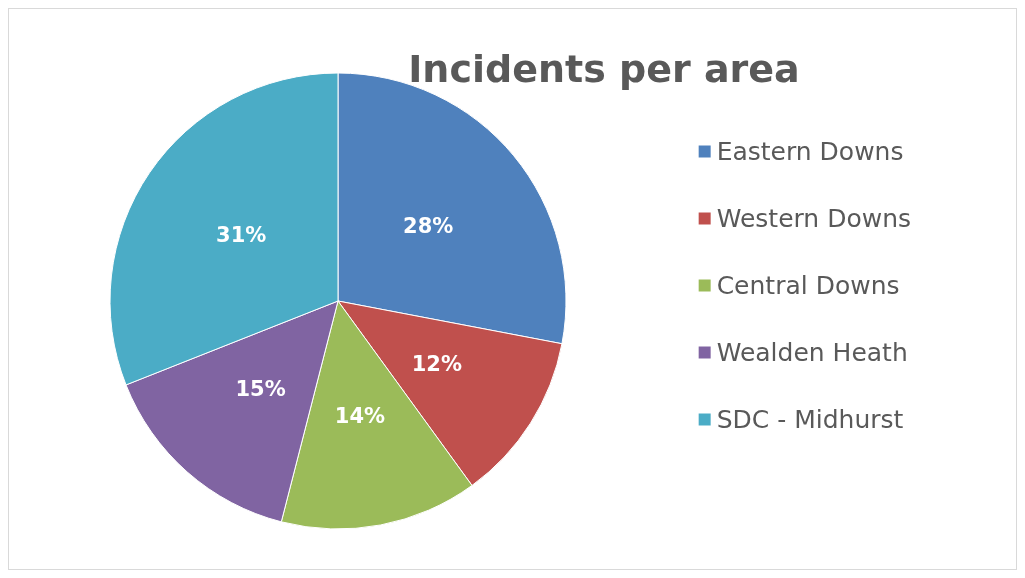  I want to click on chart-title: Incidents per area, so click(604, 69).